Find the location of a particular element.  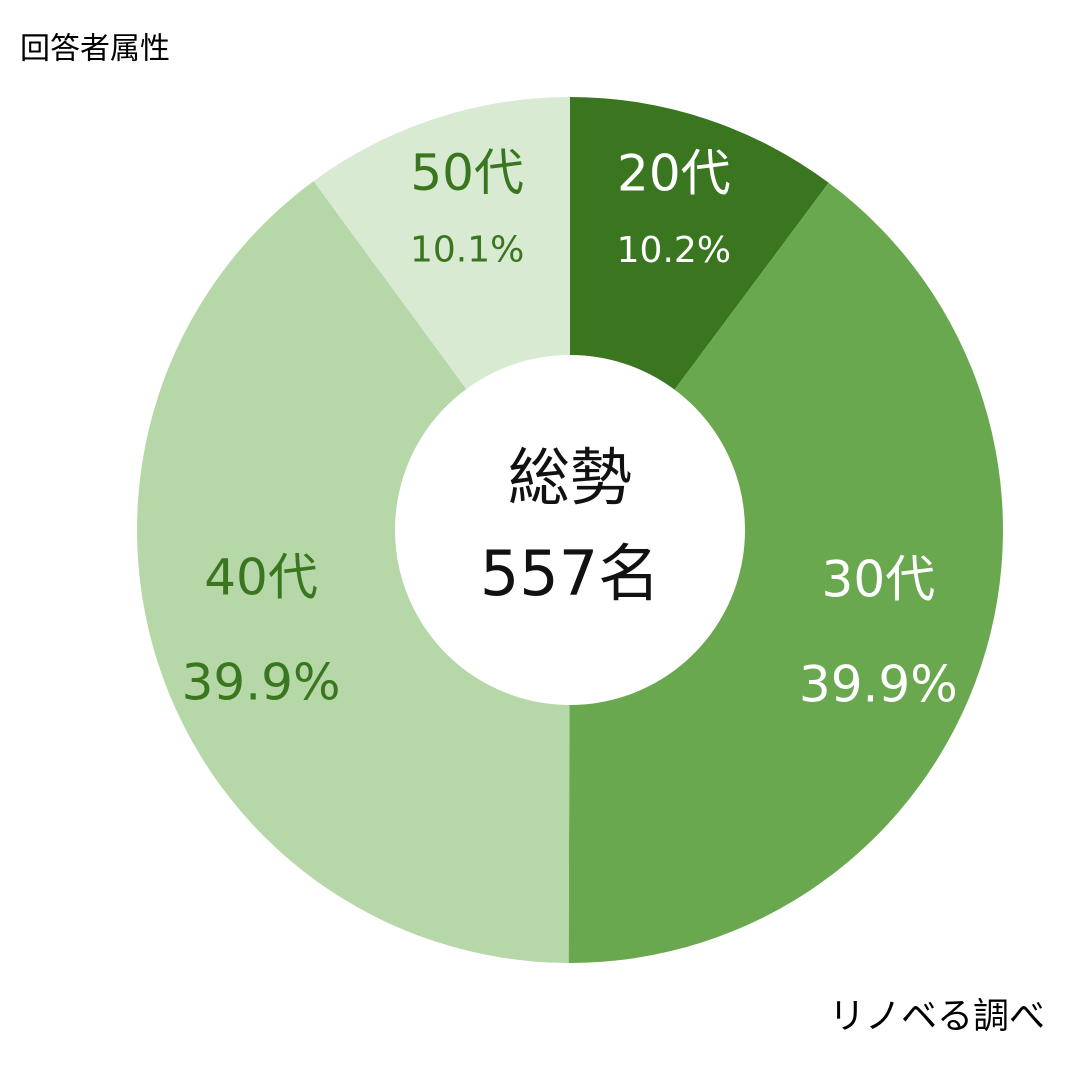

center-label: 557名 is located at coordinates (570, 573).